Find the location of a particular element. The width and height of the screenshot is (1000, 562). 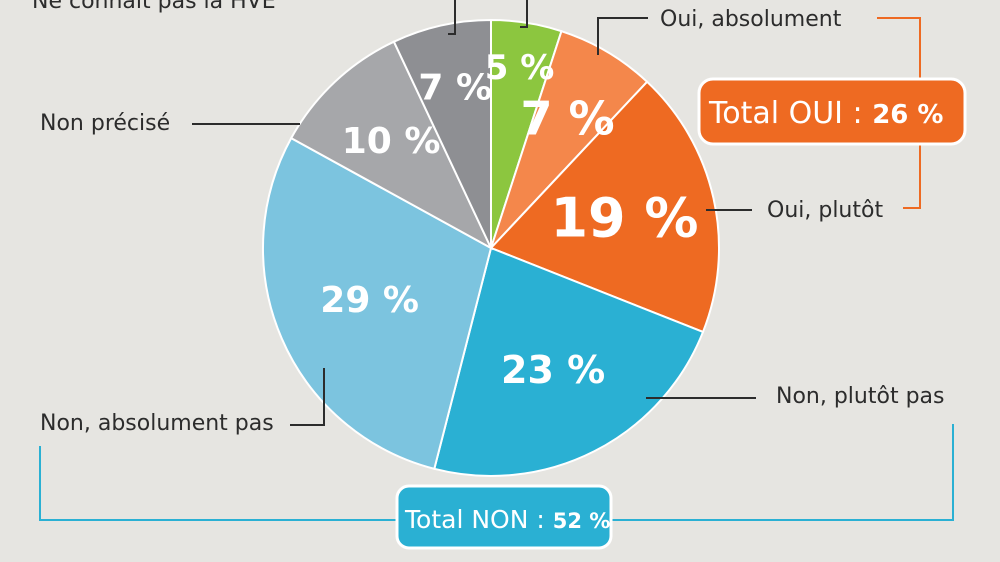

total-non-text: Total NON : 52 % is located at coordinates (507, 519).